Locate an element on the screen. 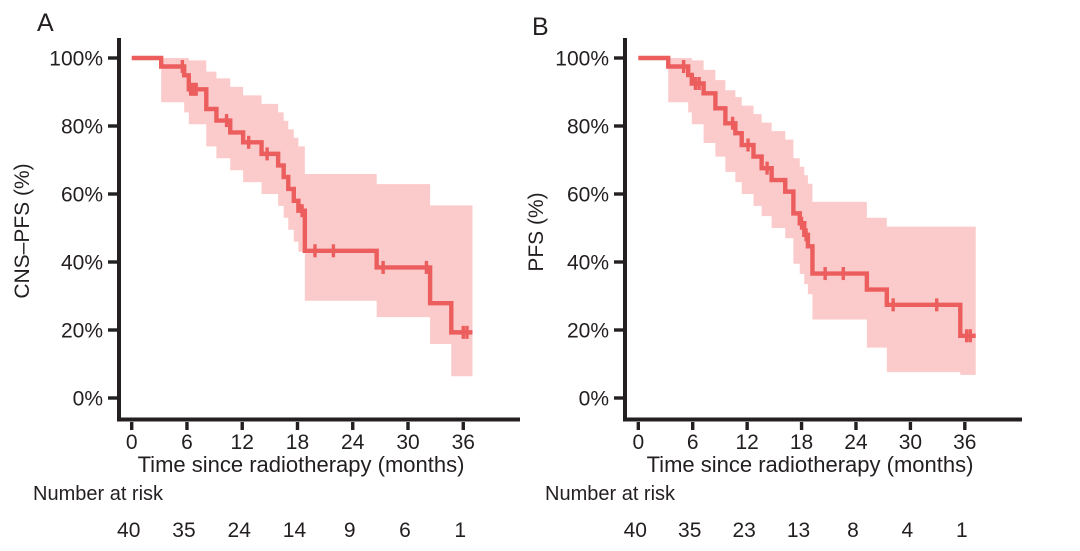  panel-a-x-tick-label: 18 is located at coordinates (297, 442).